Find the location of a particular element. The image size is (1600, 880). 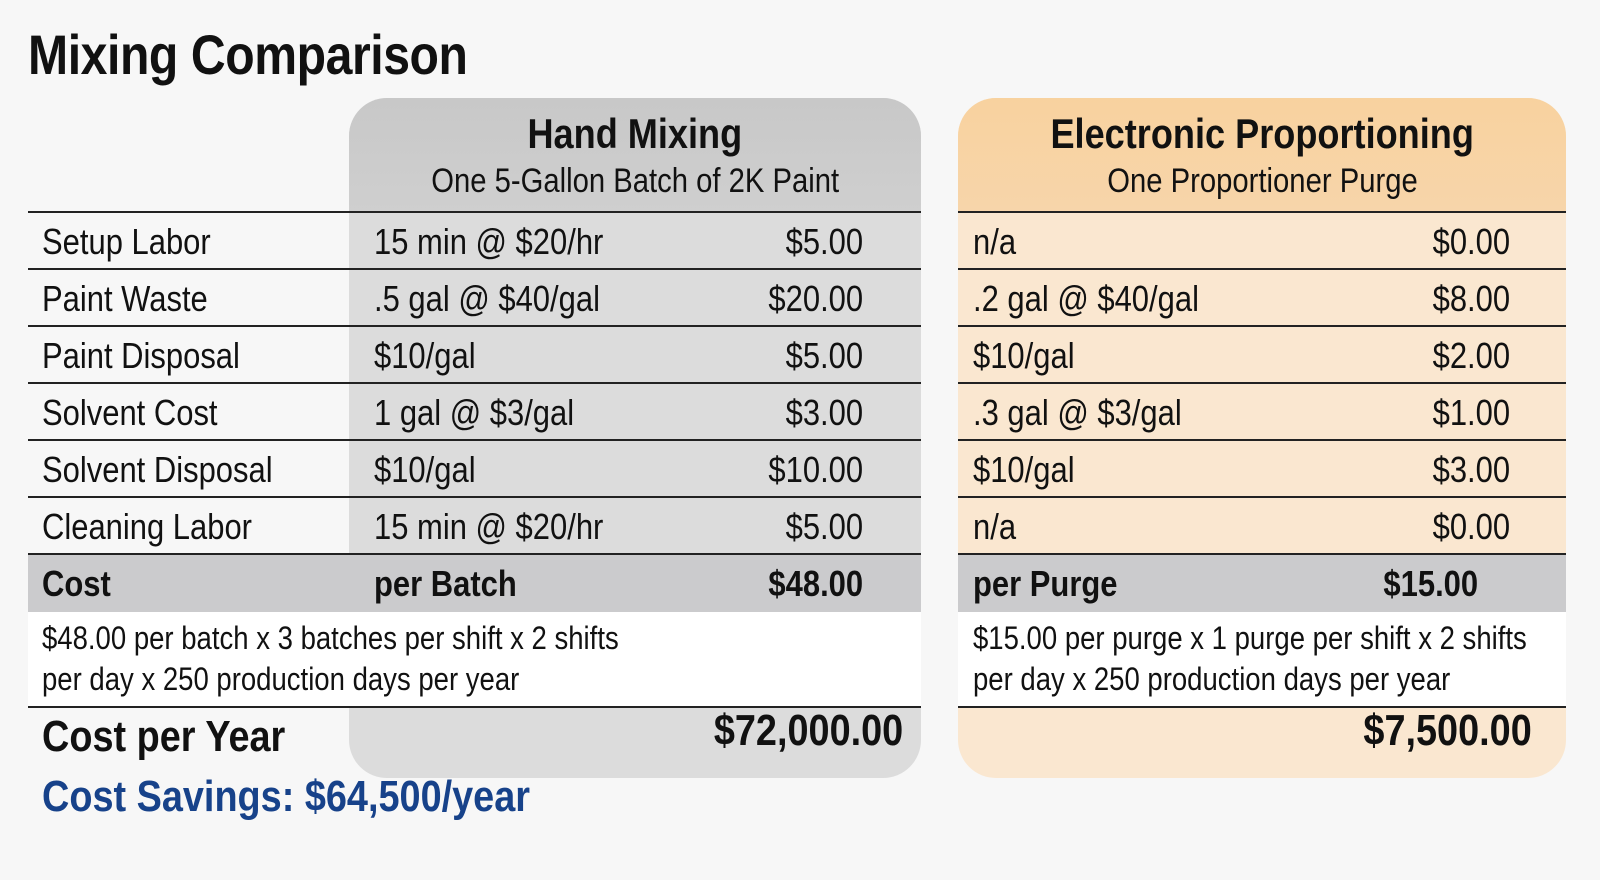

table-row: Cleaning Labor 15 min @ $20/hr $5.00 is located at coordinates (474, 526).